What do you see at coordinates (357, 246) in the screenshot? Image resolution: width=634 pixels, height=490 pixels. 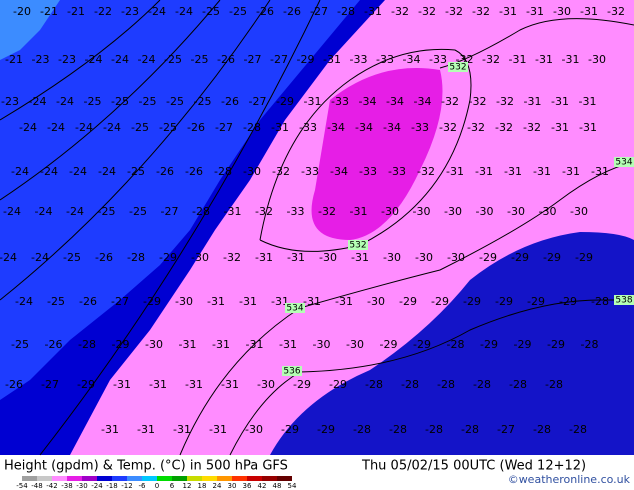 I see `contour-label: 532` at bounding box center [357, 246].